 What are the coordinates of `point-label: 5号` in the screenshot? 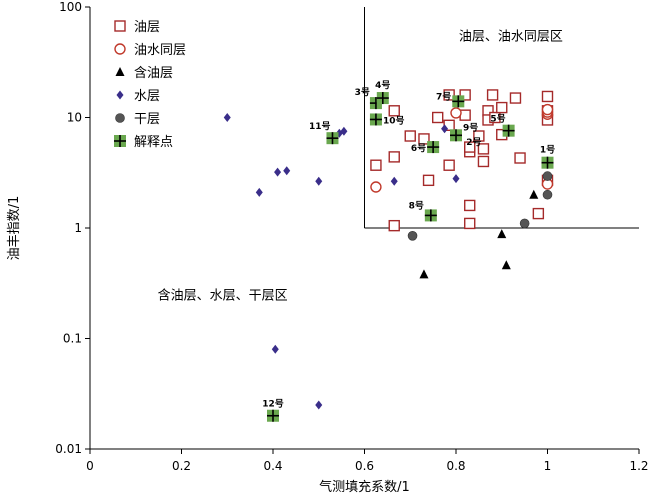 It's located at (497, 119).